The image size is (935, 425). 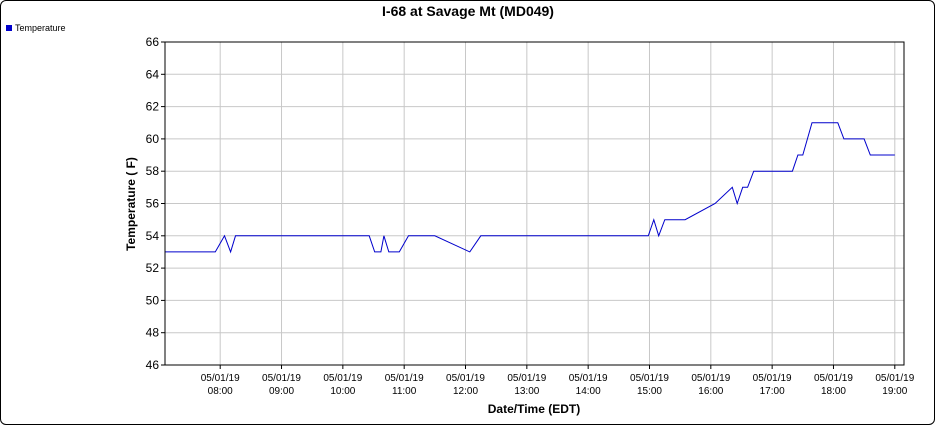 I want to click on y-axis-ticks: 46 48 50 52 54 56 58 60 62 64 66, so click(x=155, y=203).